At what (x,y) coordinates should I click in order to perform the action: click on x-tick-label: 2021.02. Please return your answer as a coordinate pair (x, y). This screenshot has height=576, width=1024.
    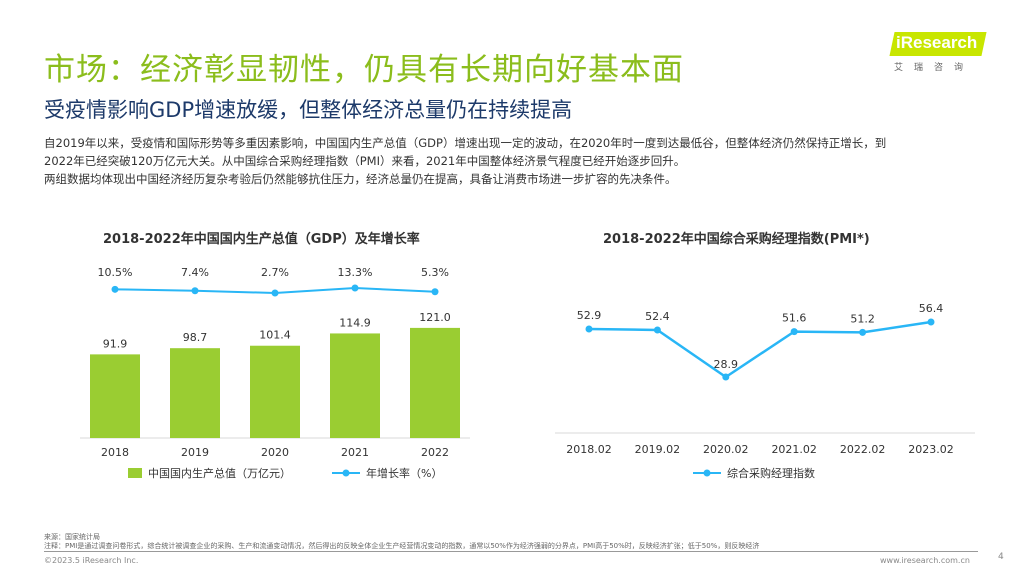
    Looking at the image, I should click on (794, 449).